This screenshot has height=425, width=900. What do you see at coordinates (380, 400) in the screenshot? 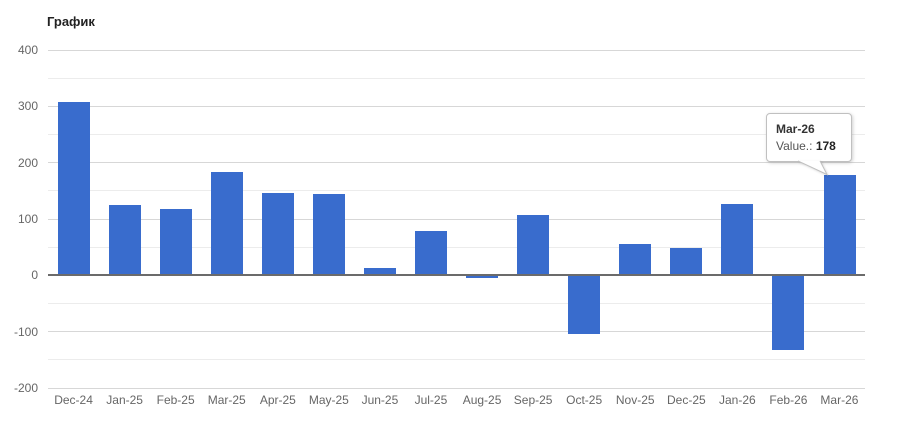
I see `x-tick-label: Jun-25` at bounding box center [380, 400].